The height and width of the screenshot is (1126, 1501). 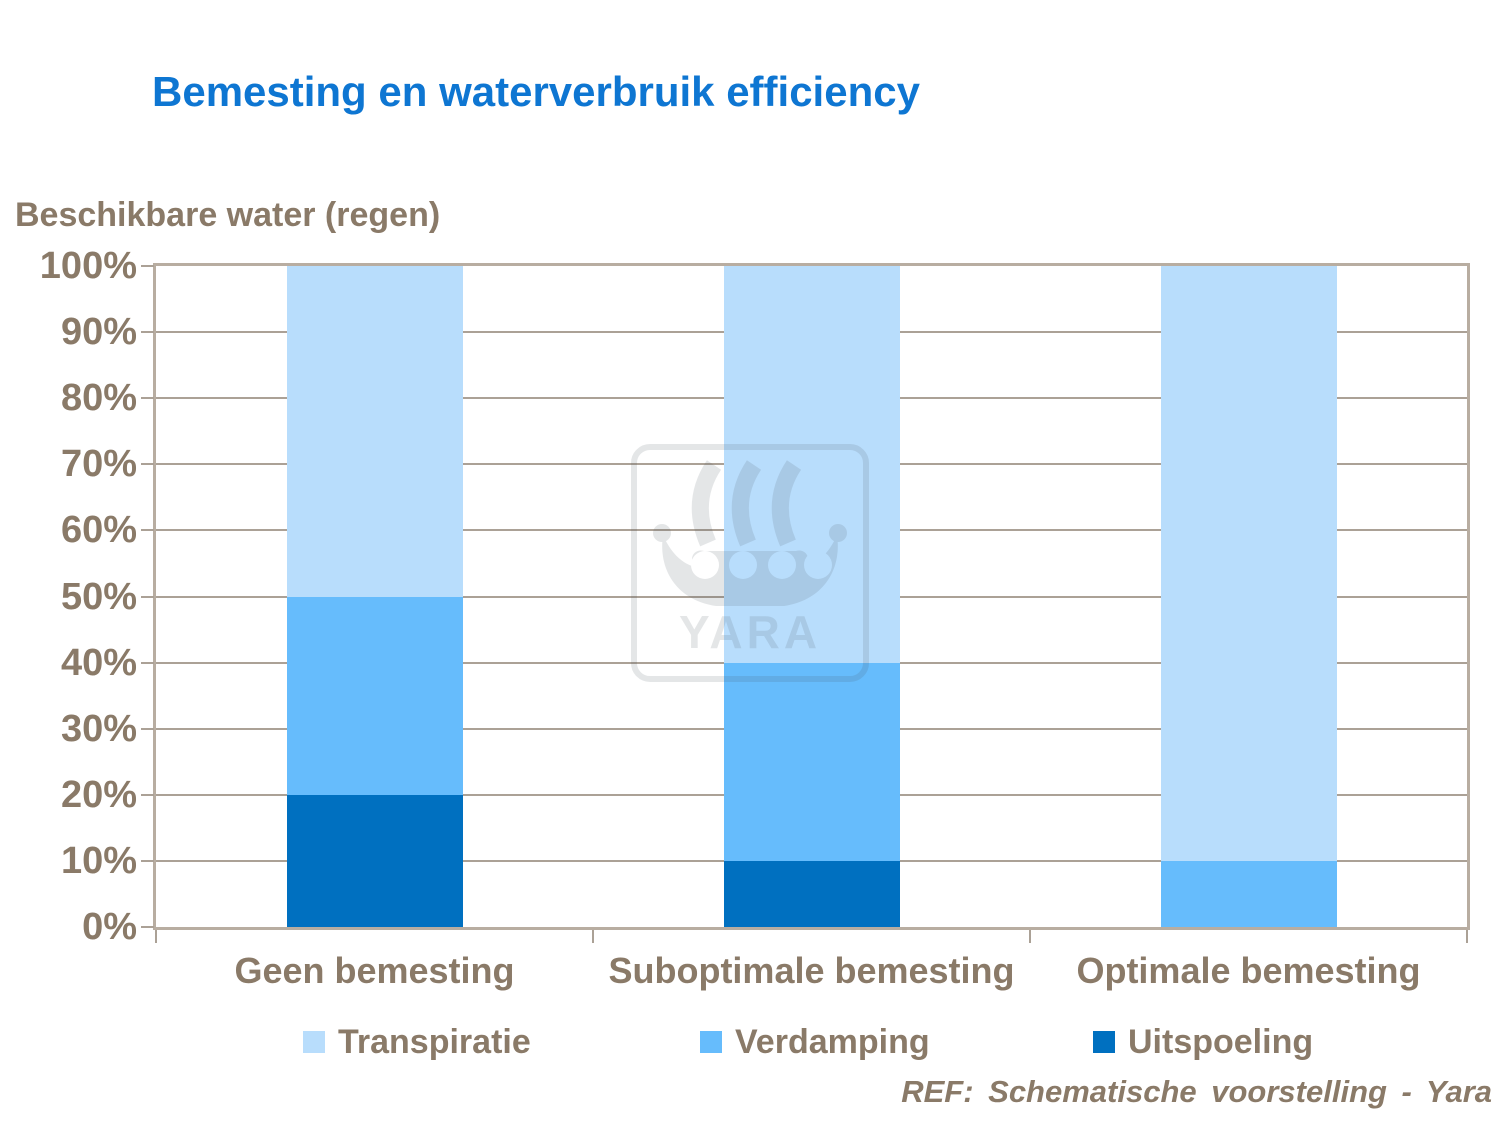 What do you see at coordinates (98, 728) in the screenshot?
I see `y-axis-tick-label: 30%` at bounding box center [98, 728].